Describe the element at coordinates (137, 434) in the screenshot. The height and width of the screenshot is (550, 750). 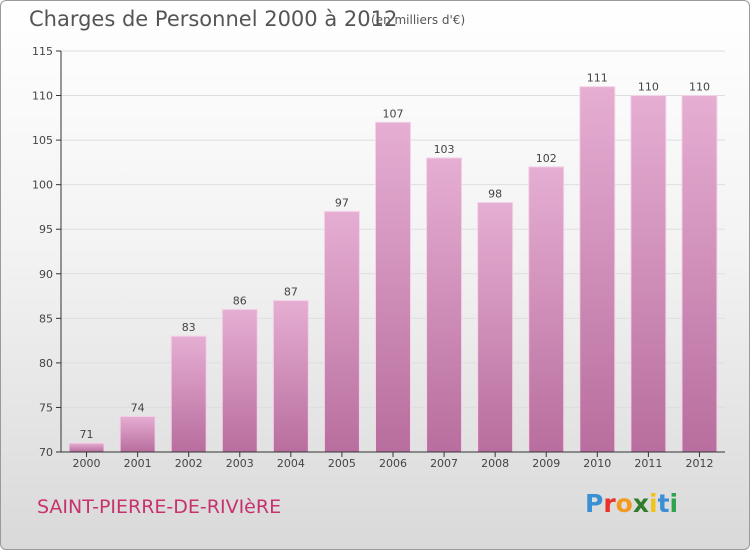
I see `bar-2001` at that location.